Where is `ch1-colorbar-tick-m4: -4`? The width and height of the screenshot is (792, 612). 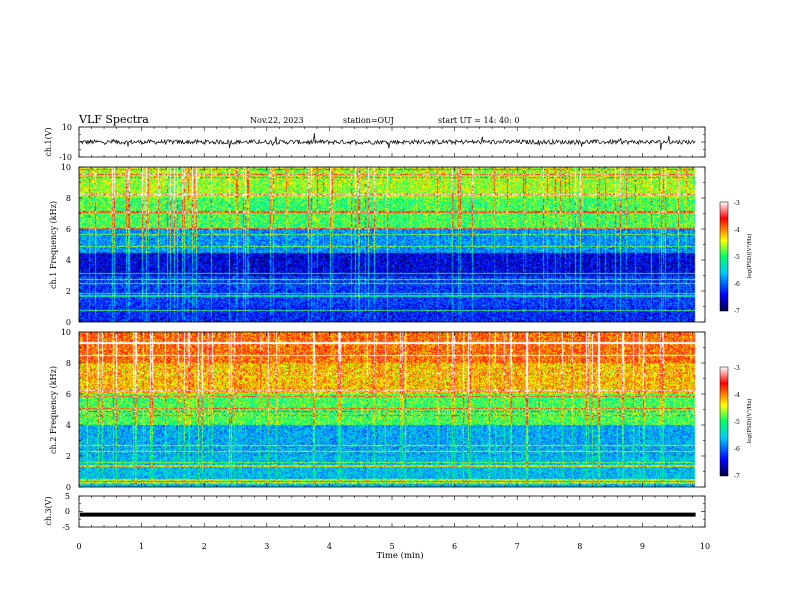
ch1-colorbar-tick-m4: -4 is located at coordinates (737, 230).